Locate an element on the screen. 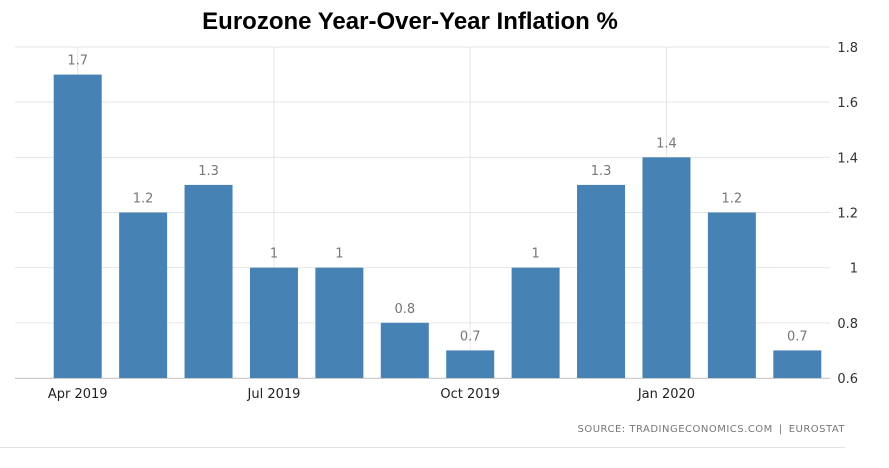 Image resolution: width=889 pixels, height=468 pixels. y-tick-label: 1.4 is located at coordinates (847, 158).